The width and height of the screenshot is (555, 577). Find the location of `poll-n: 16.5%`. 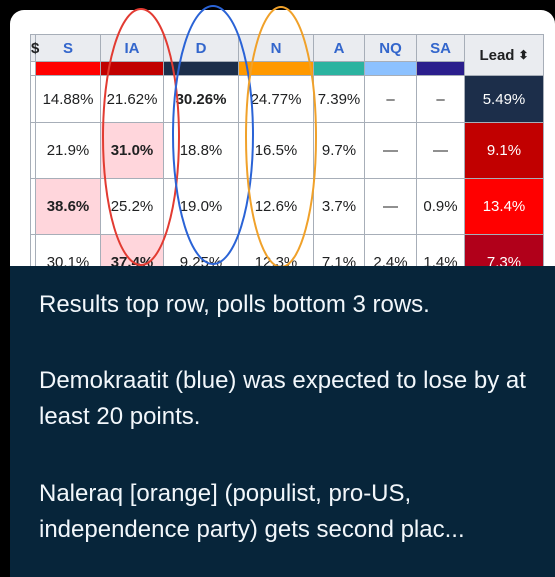

poll-n: 16.5% is located at coordinates (276, 150).